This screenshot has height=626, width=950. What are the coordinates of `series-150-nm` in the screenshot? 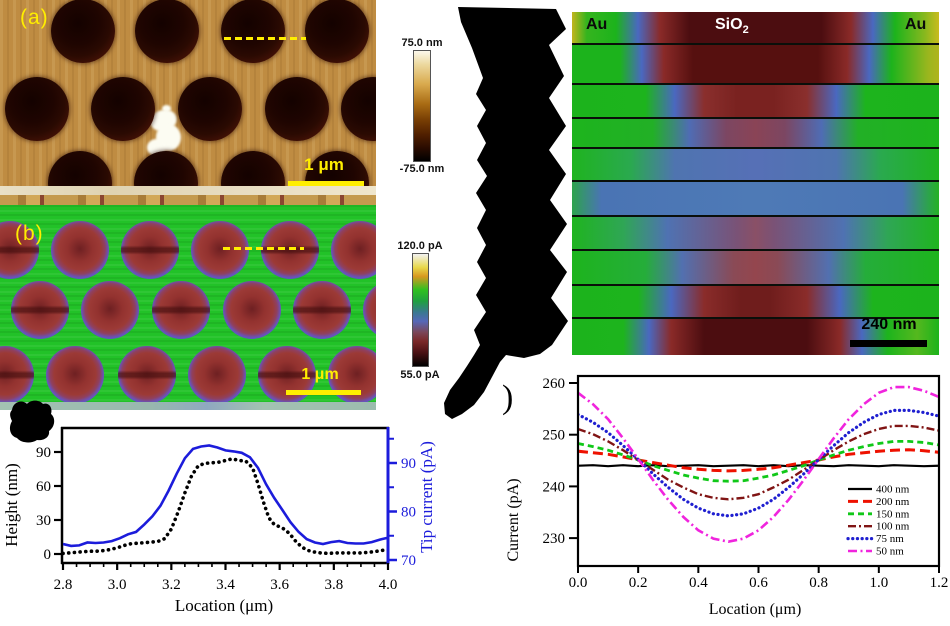 It's located at (758, 461).